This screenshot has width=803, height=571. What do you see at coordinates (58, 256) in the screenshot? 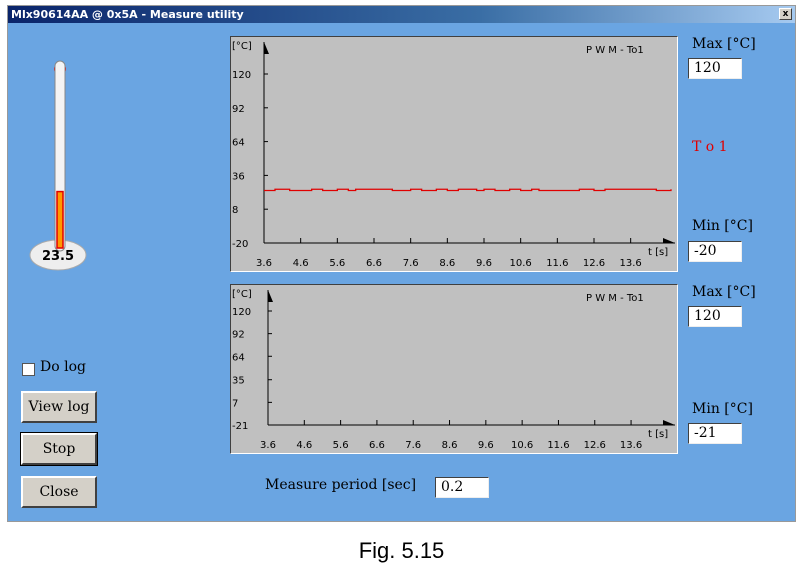
I see `thermometer-value: 23.5` at bounding box center [58, 256].